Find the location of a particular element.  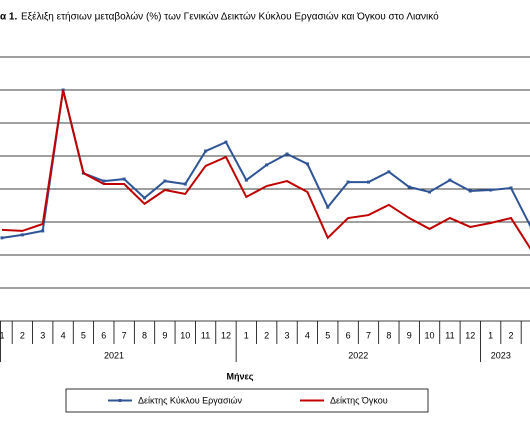

legend-label: Δείκτης Κύκλου Εργασιών is located at coordinates (190, 400).